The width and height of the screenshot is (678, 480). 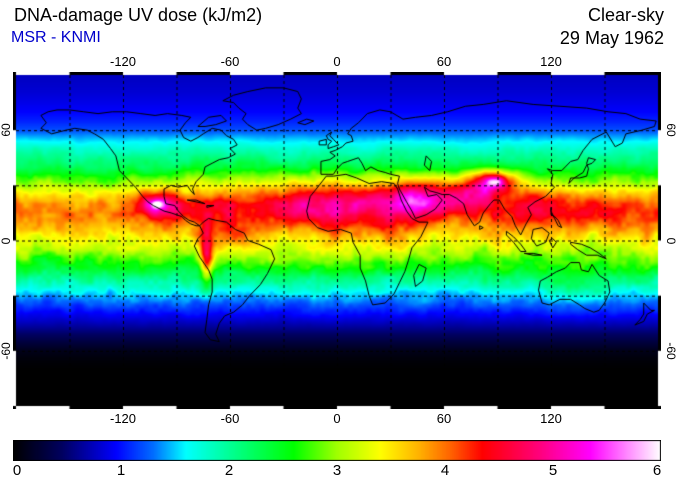 What do you see at coordinates (121, 470) in the screenshot?
I see `colorbar-tick-label: 1` at bounding box center [121, 470].